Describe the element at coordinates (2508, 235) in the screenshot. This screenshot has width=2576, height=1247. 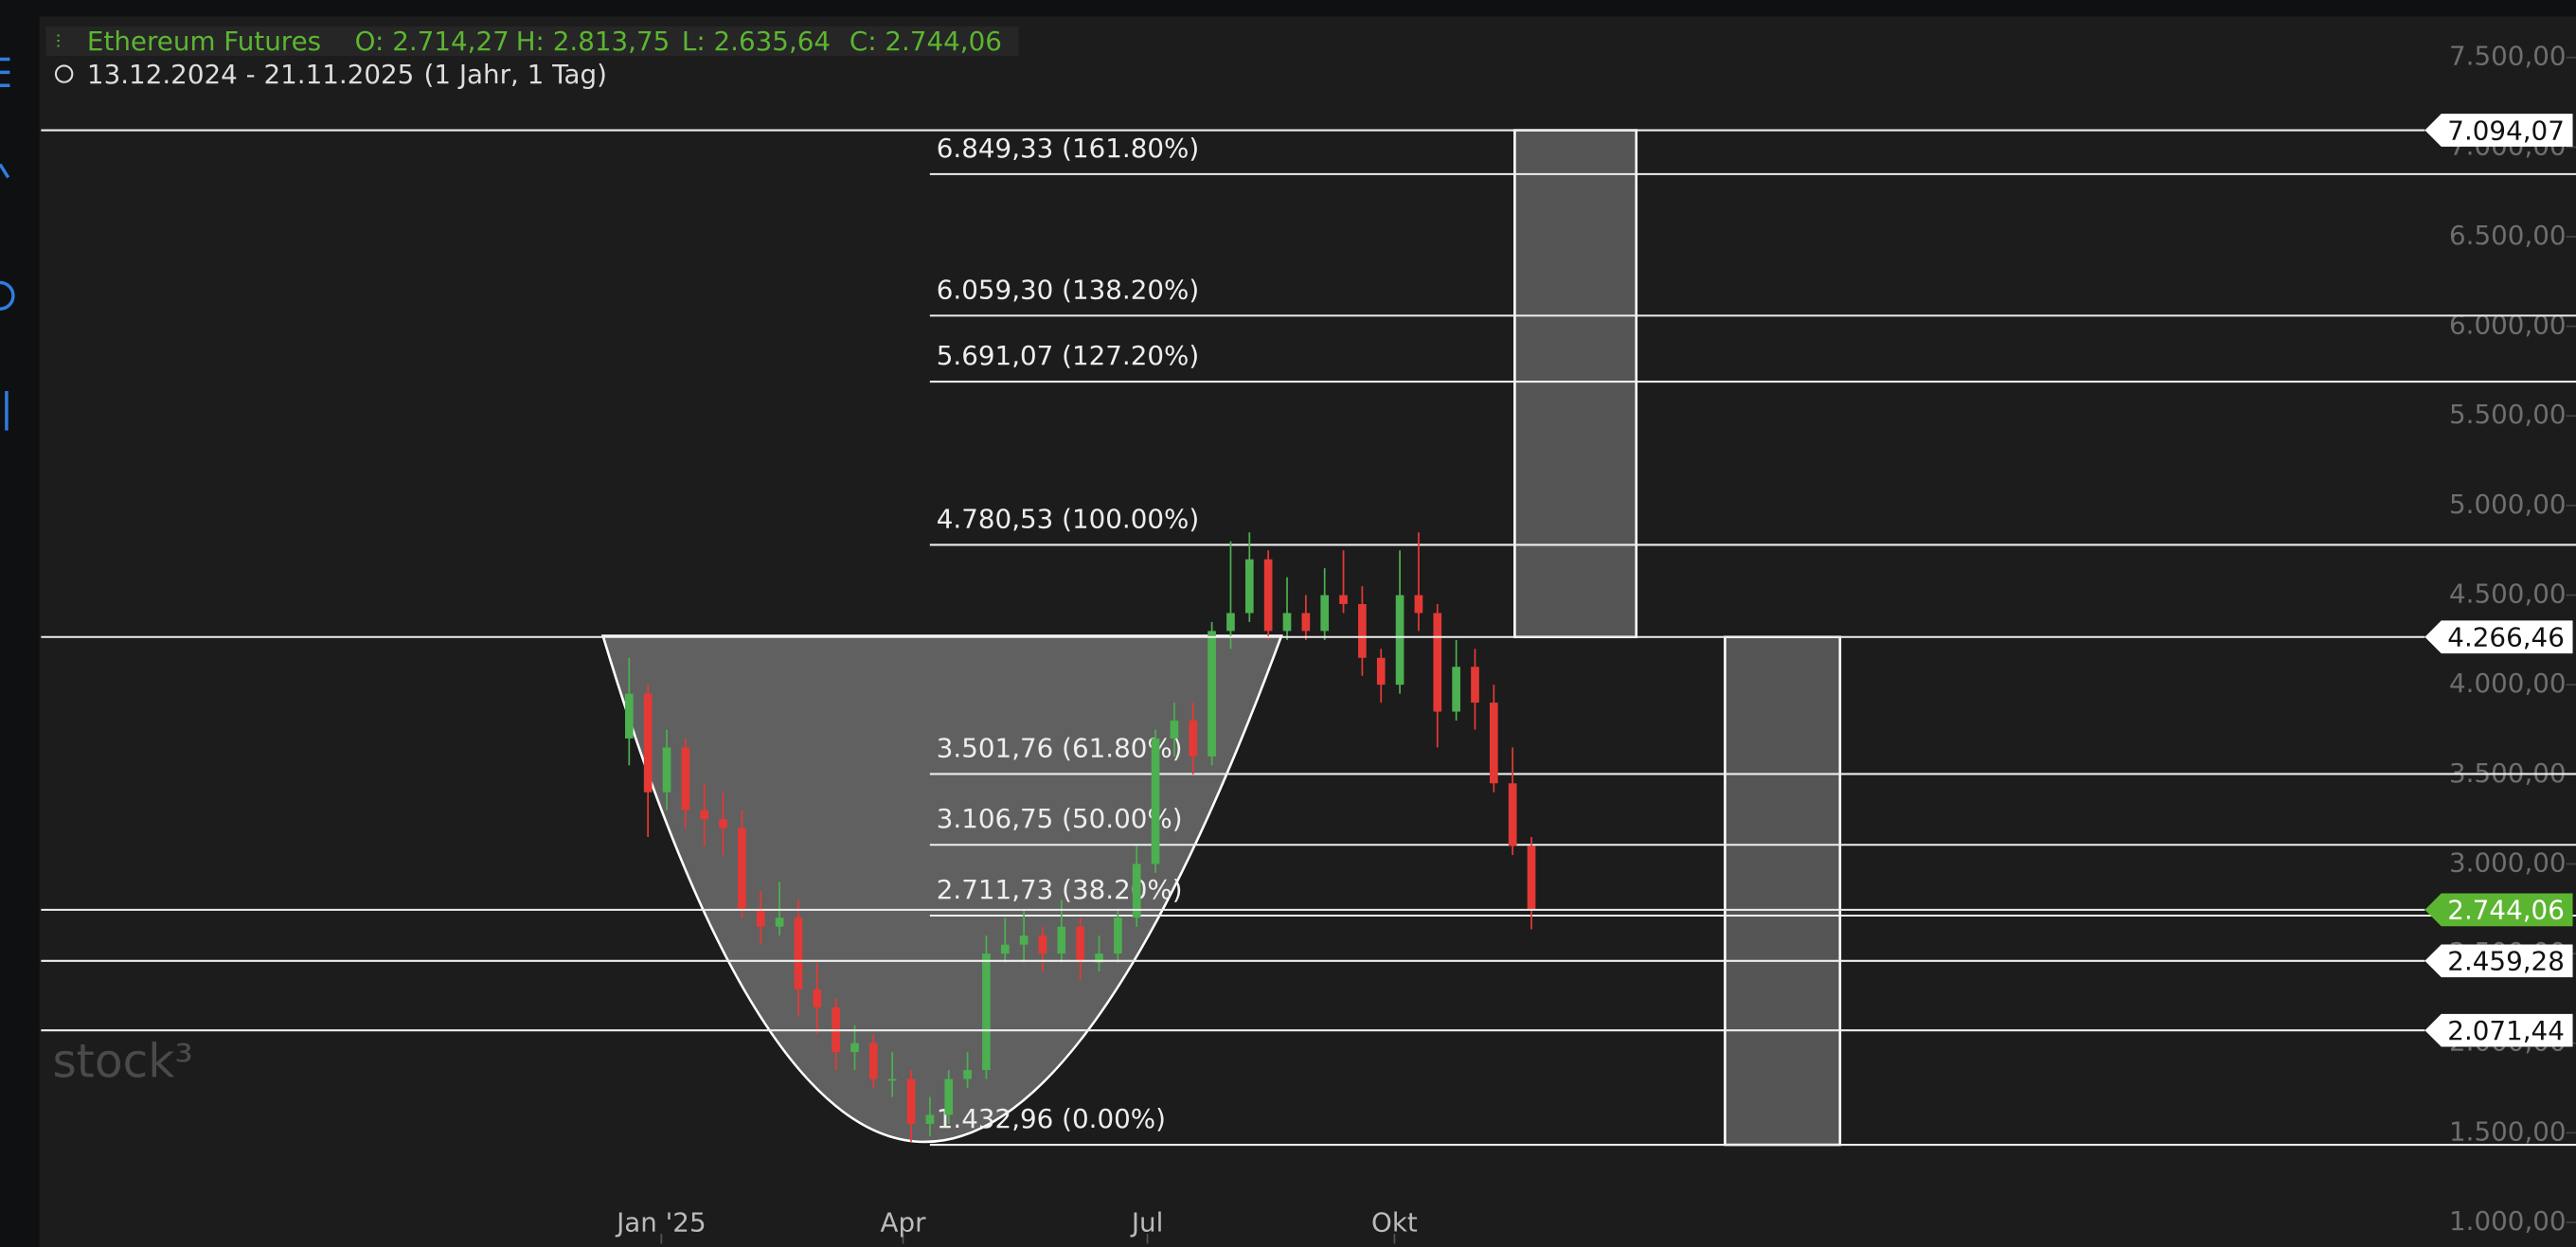
I see `y-tick-label: 6.500,00` at that location.